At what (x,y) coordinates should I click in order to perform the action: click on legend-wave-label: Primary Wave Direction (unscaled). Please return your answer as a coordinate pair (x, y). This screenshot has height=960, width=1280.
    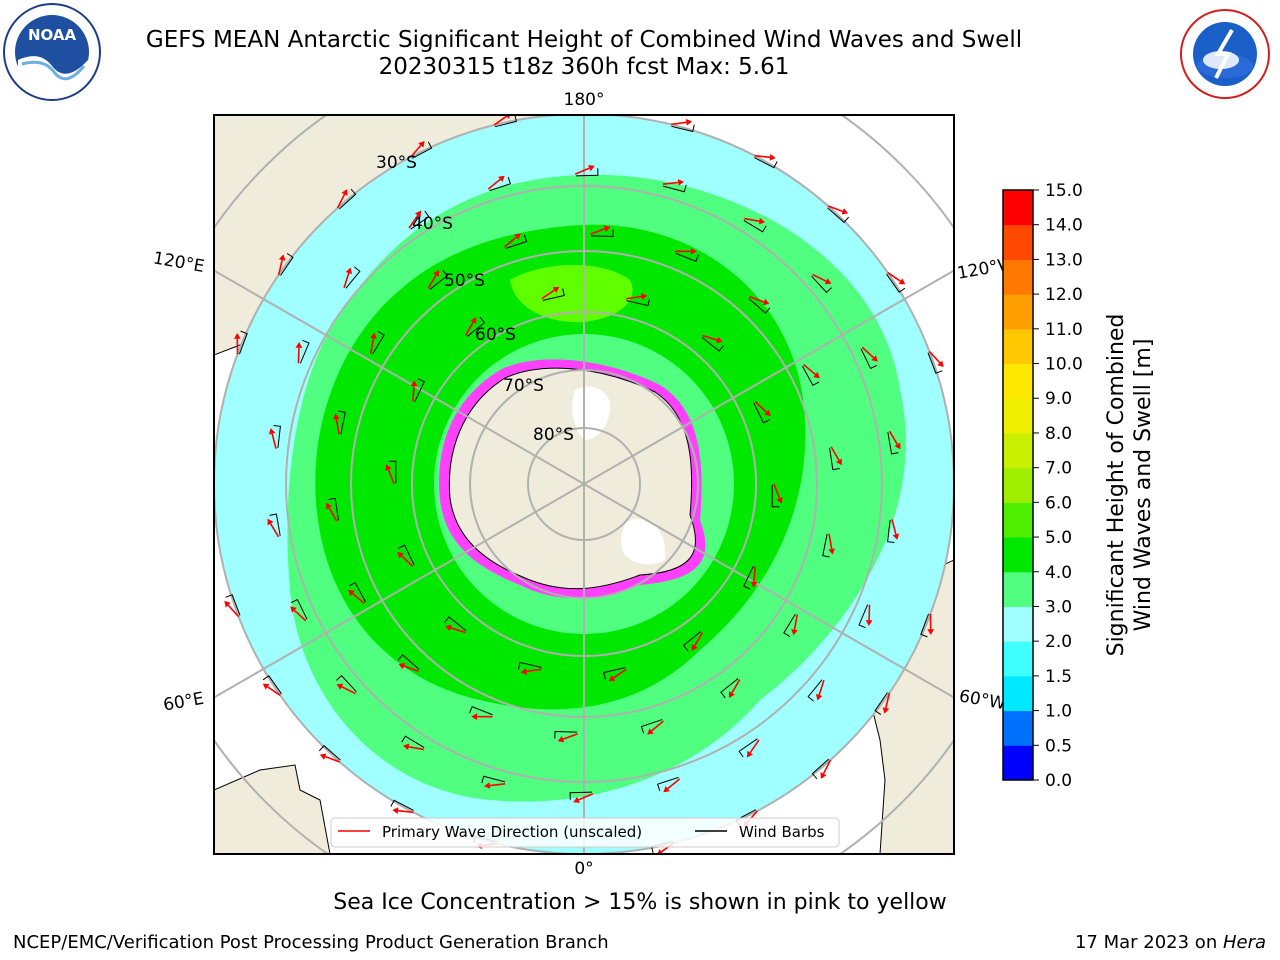
    Looking at the image, I should click on (512, 832).